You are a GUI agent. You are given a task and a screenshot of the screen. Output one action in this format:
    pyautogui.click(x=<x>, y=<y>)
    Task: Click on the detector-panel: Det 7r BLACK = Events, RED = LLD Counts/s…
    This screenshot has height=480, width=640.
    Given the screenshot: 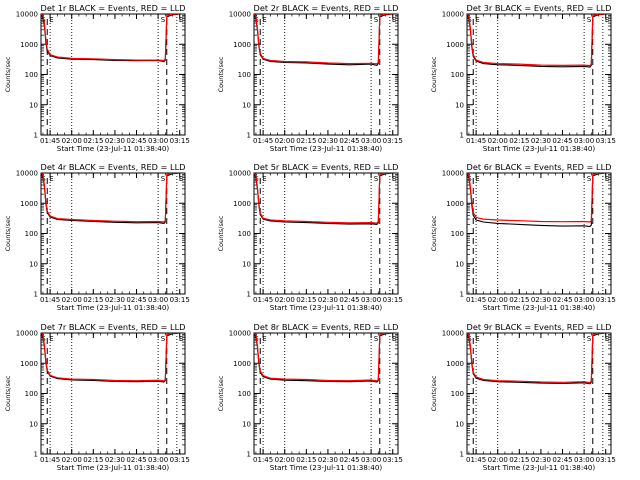 What is the action you would take?
    pyautogui.click(x=97, y=397)
    